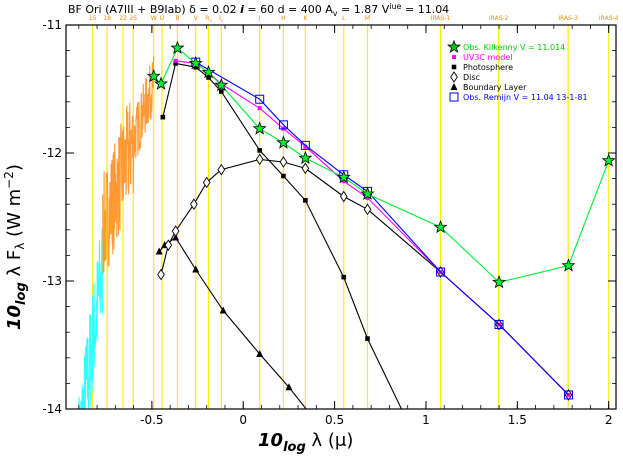 This screenshot has width=623, height=458. What do you see at coordinates (395, 6) in the screenshot?
I see `title-viue-sup: iue` at bounding box center [395, 6].